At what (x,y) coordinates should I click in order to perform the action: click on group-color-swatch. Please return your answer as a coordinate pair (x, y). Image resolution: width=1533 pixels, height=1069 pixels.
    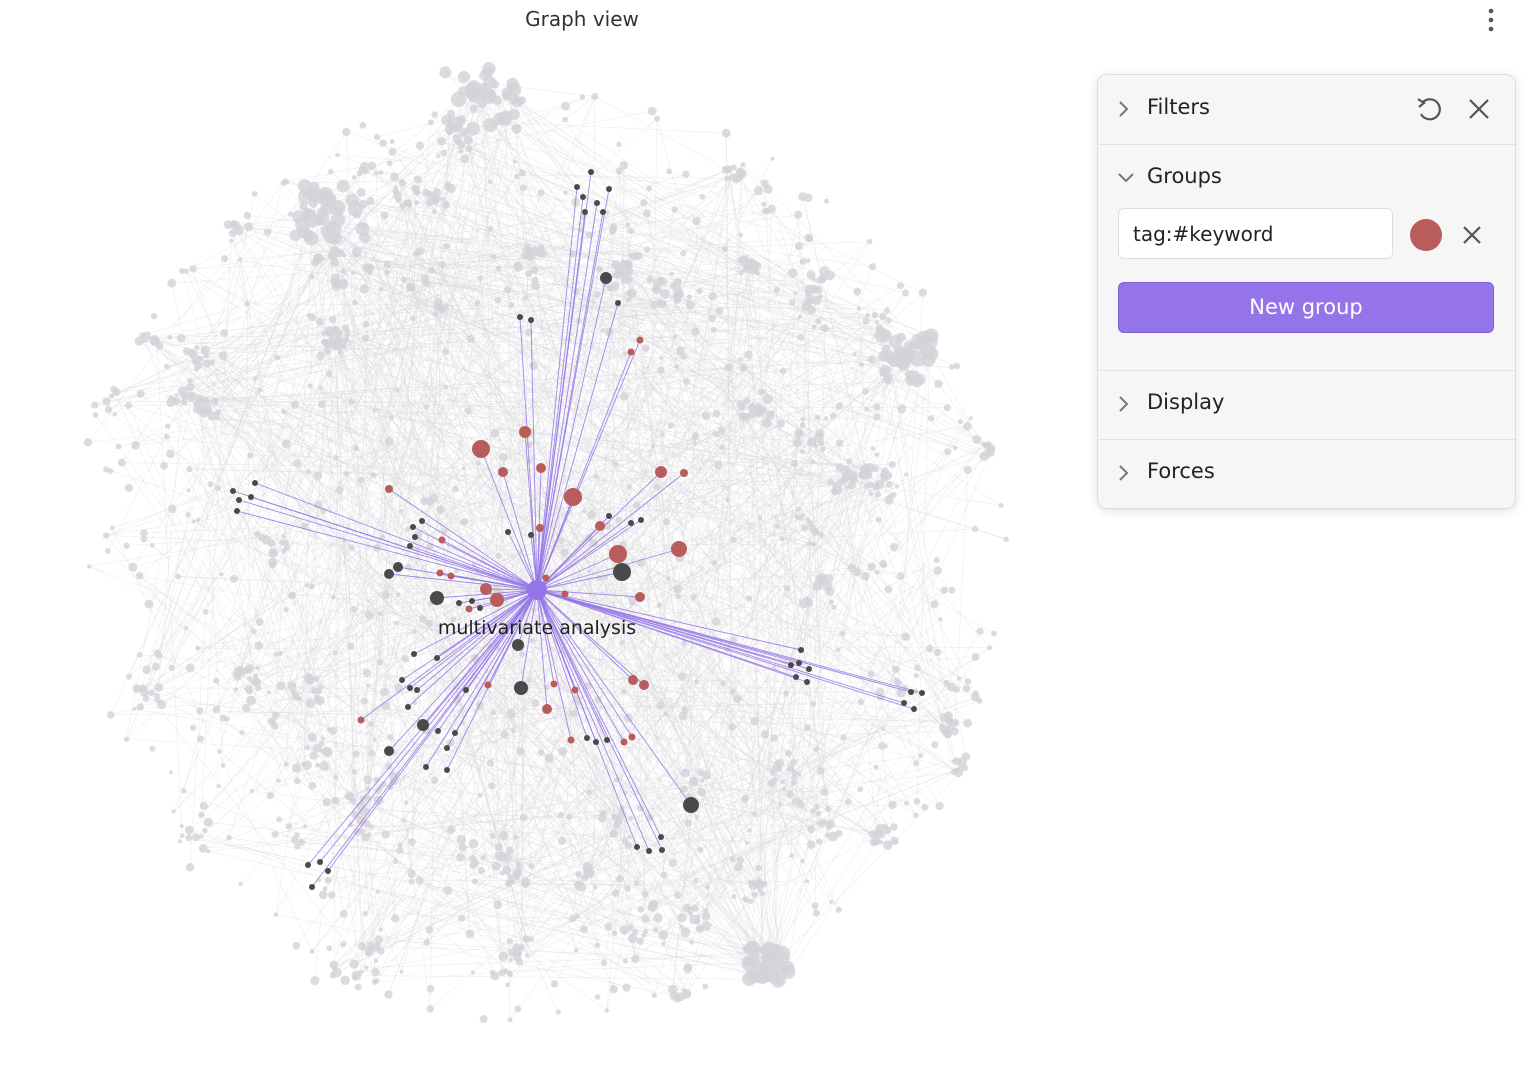
    Looking at the image, I should click on (1426, 235).